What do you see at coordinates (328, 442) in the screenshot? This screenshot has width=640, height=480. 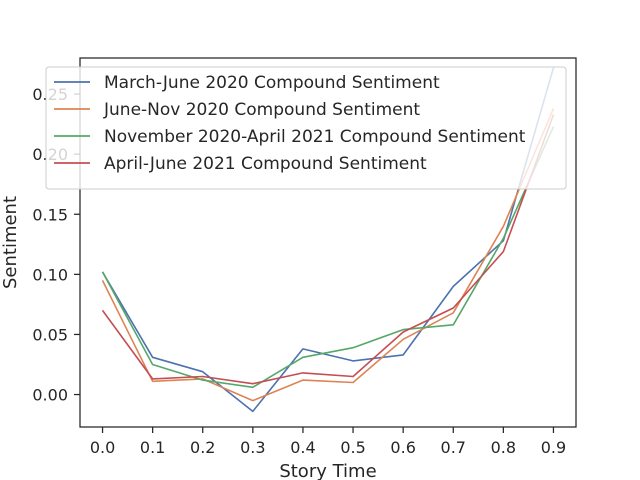 I see `x-axis: 0.0 0.1 0.2 0.3 0.4 0.5 0.6 0.7 0.8 0.9` at bounding box center [328, 442].